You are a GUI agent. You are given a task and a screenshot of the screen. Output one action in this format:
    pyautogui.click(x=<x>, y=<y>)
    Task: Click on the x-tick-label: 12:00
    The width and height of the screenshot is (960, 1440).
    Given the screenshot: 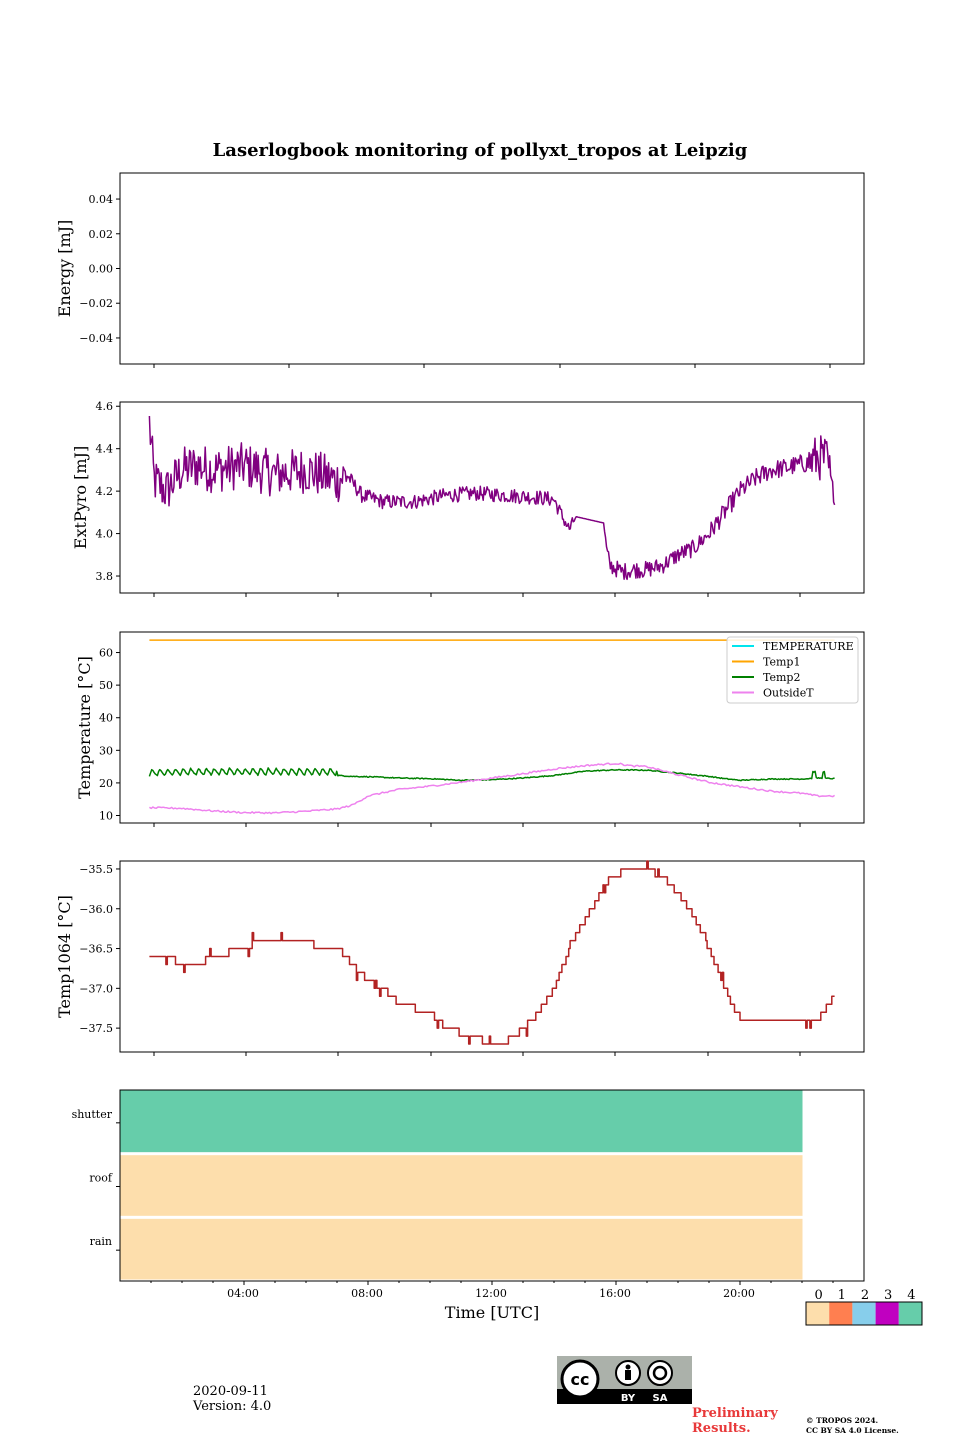 What is the action you would take?
    pyautogui.click(x=491, y=1293)
    